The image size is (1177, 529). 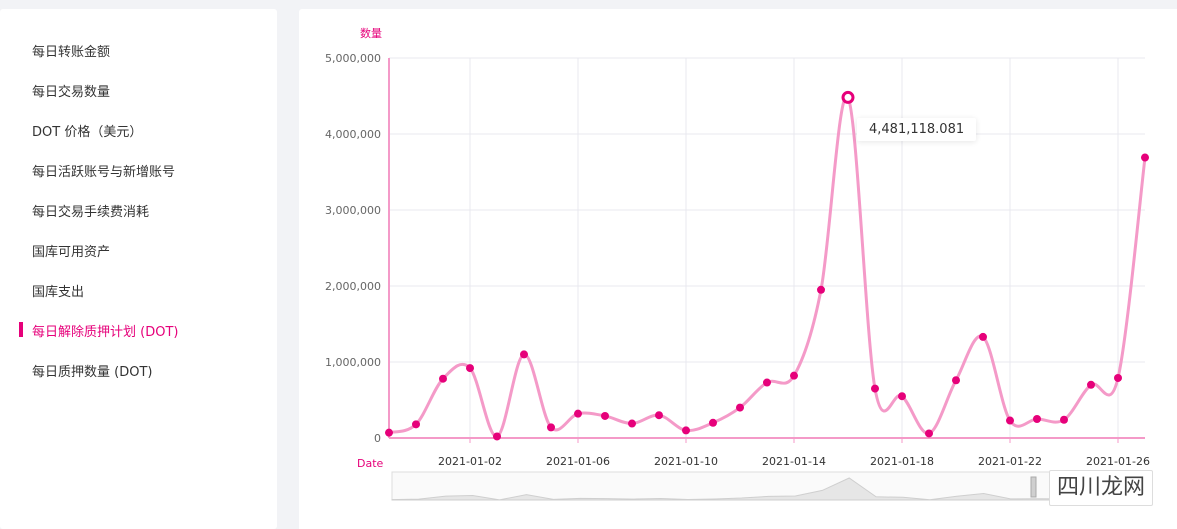 What do you see at coordinates (370, 463) in the screenshot?
I see `x-axis-title: Date` at bounding box center [370, 463].